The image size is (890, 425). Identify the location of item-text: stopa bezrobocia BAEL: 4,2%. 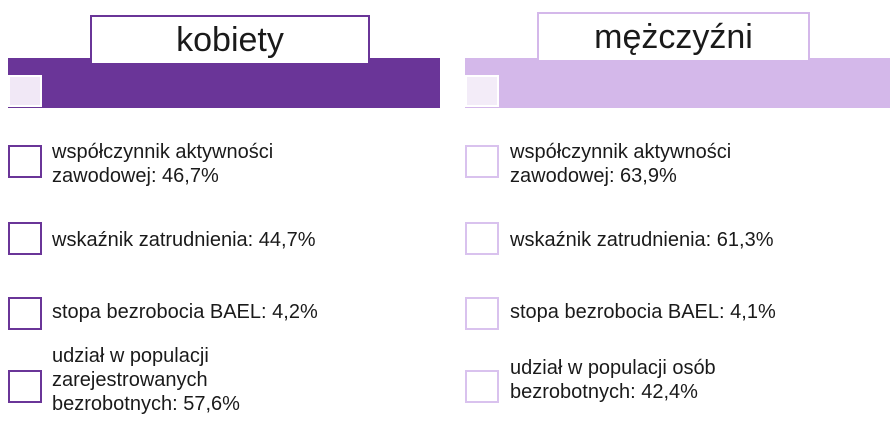
(185, 312).